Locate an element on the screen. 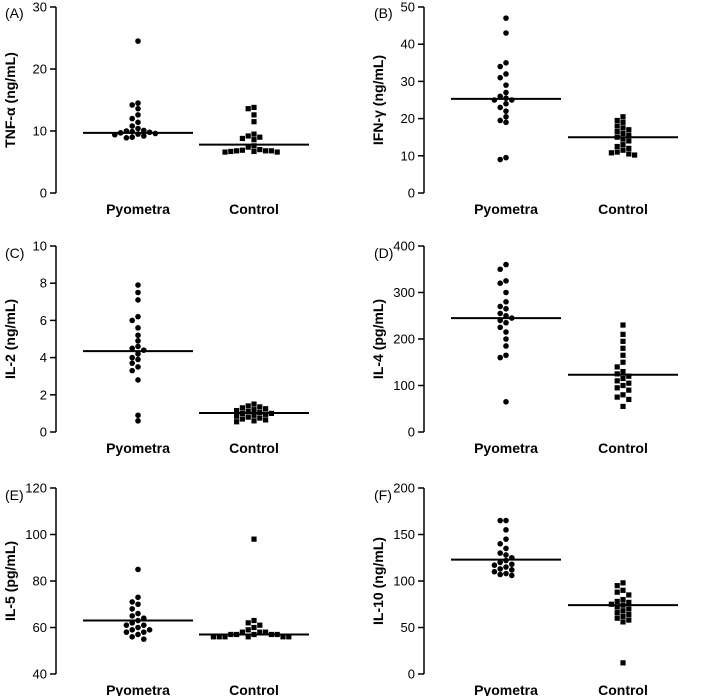  y-tick-label: 200 is located at coordinates (404, 339).